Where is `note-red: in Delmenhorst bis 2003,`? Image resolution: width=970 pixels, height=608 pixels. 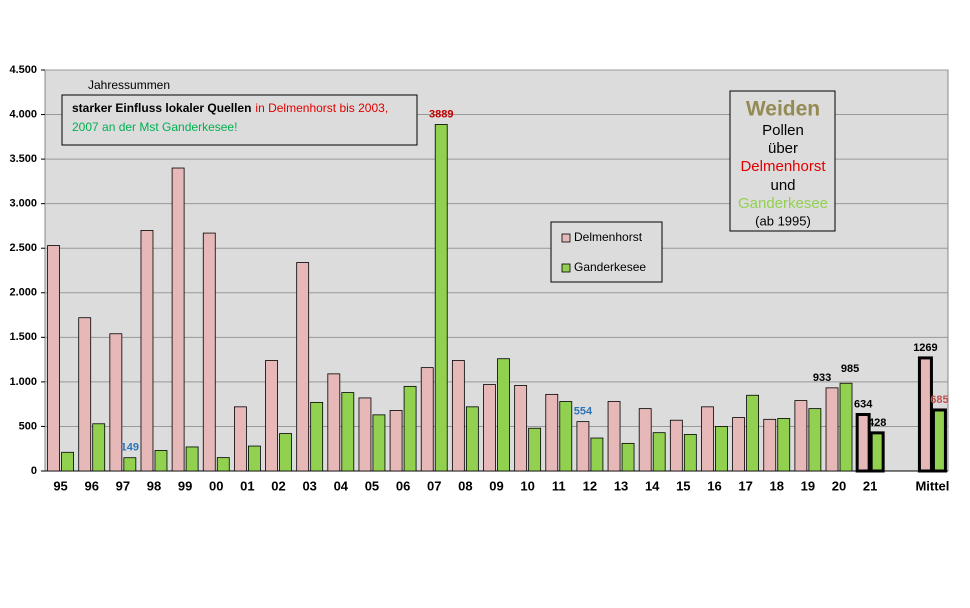 note-red: in Delmenhorst bis 2003, is located at coordinates (321, 108).